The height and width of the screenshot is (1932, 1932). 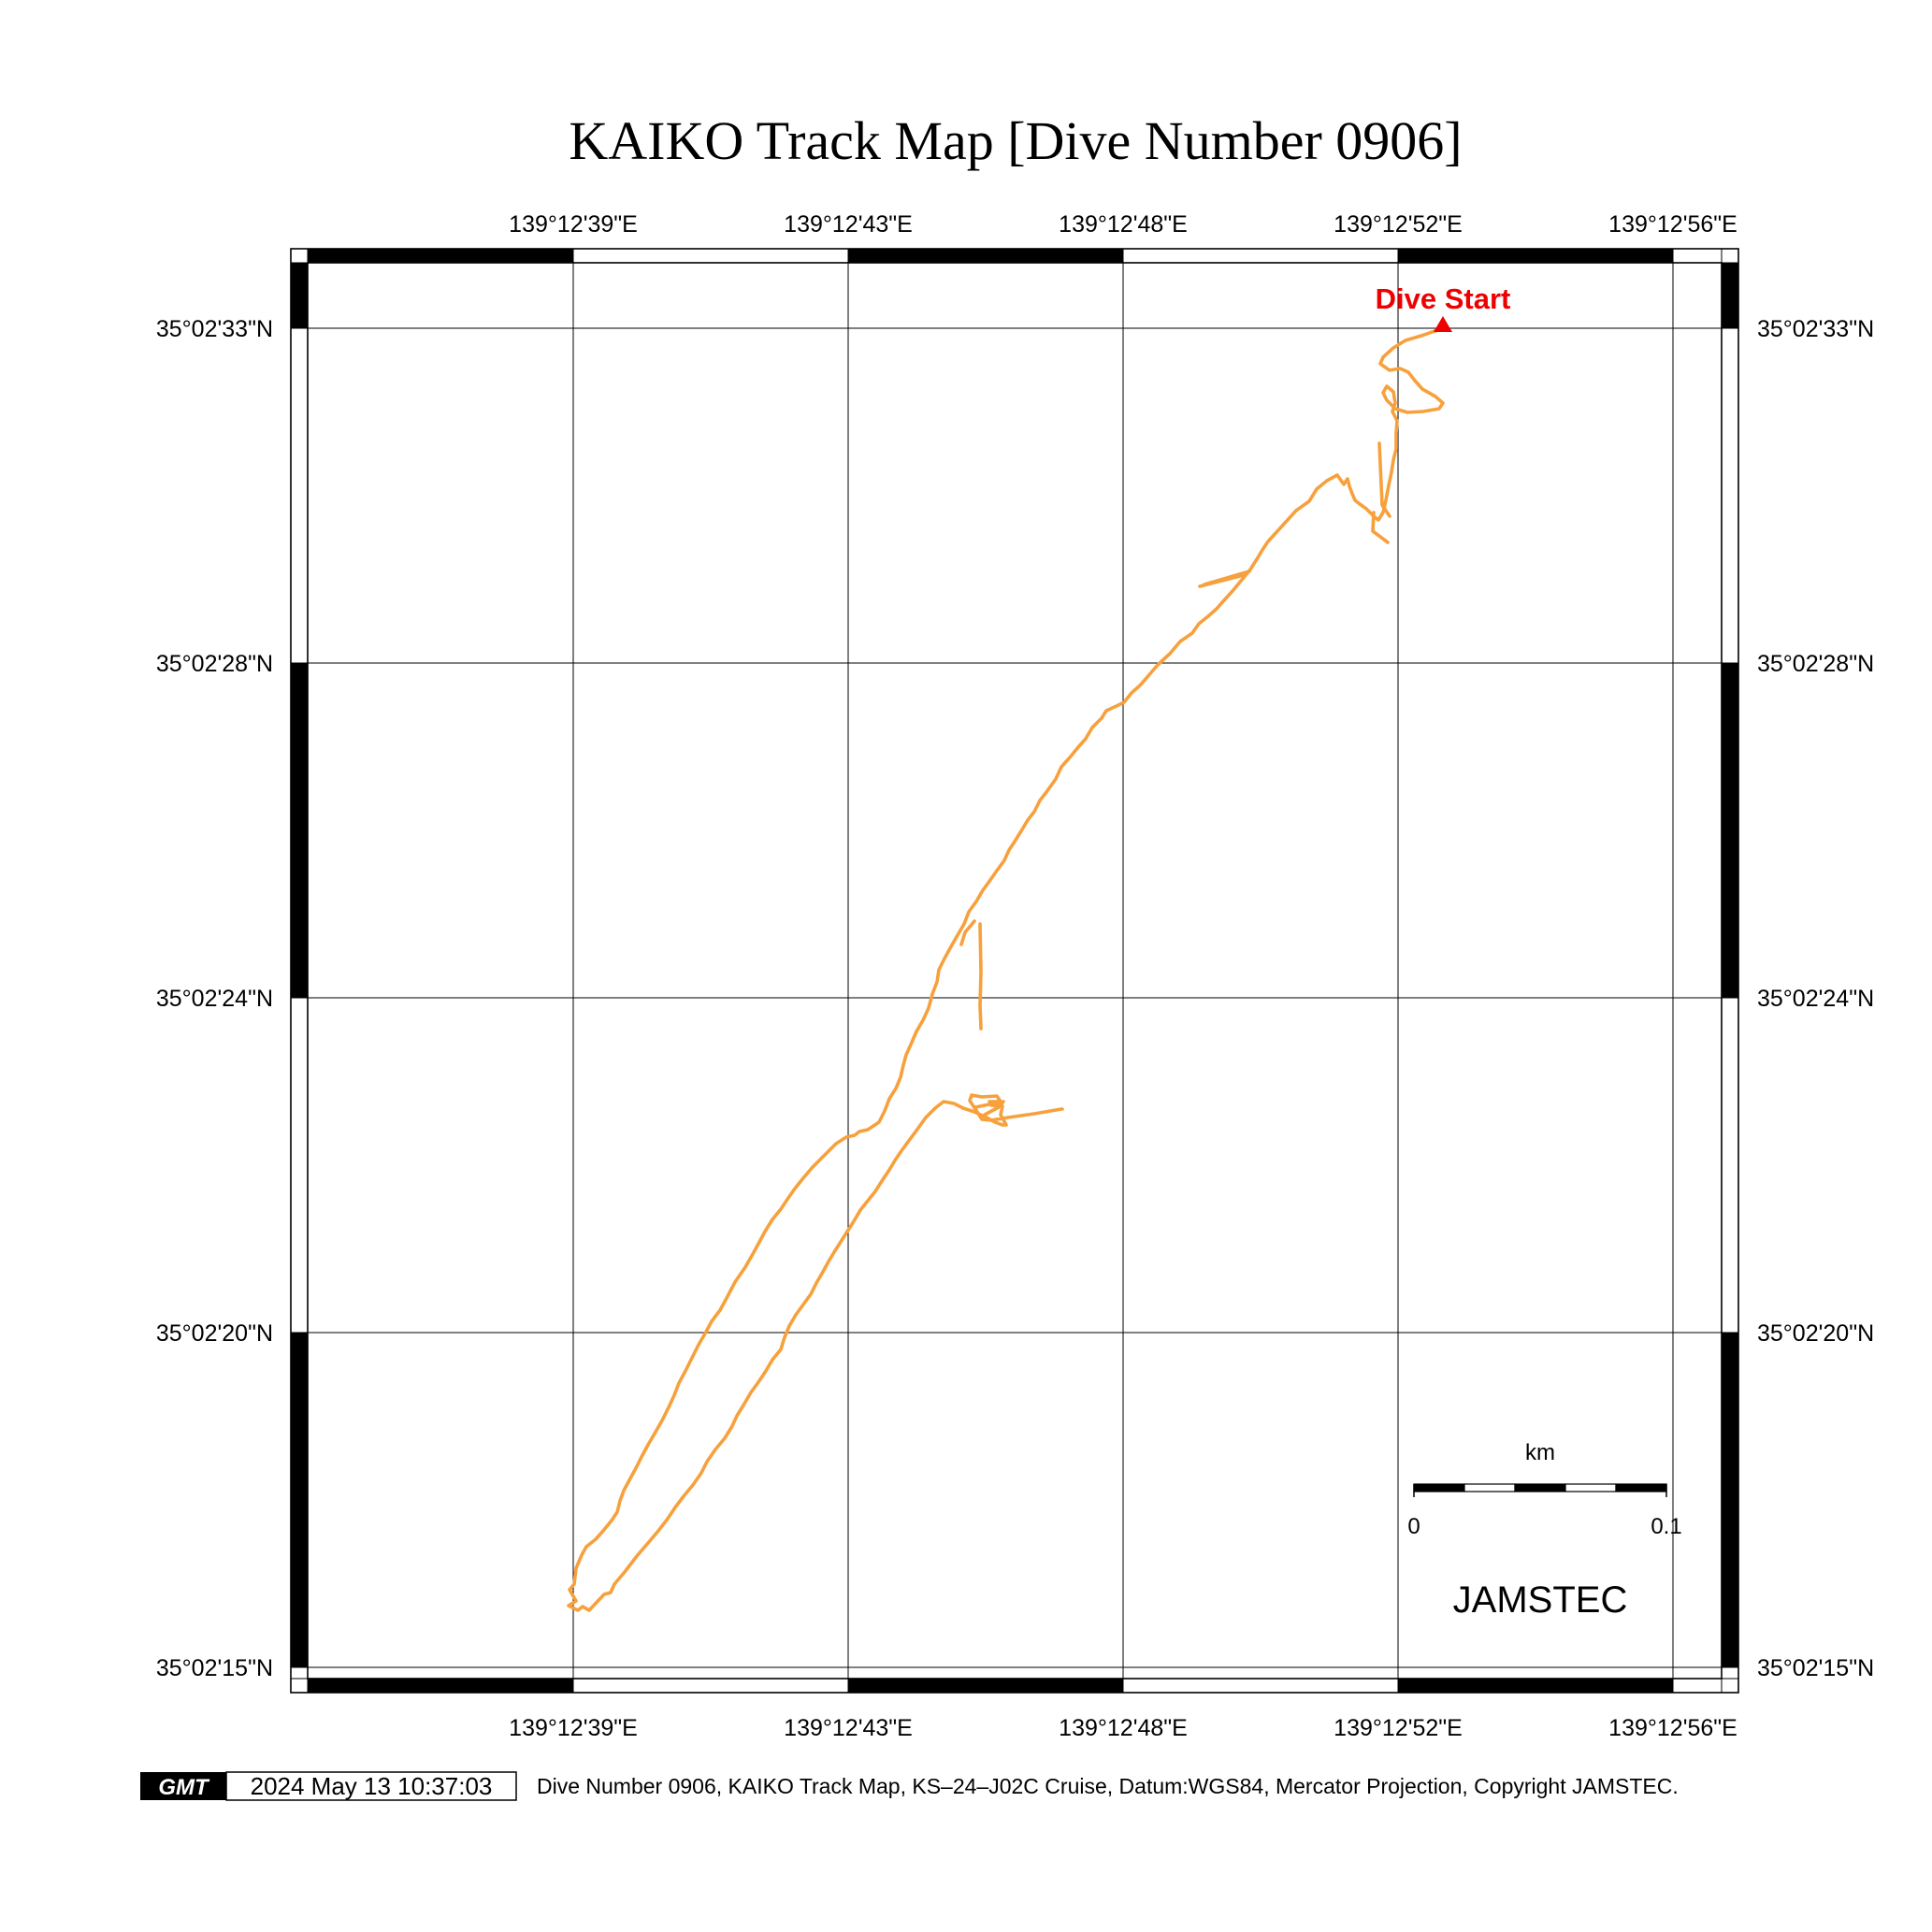 I want to click on y-tick-label-right: 35°02'28"N, so click(x=1815, y=664).